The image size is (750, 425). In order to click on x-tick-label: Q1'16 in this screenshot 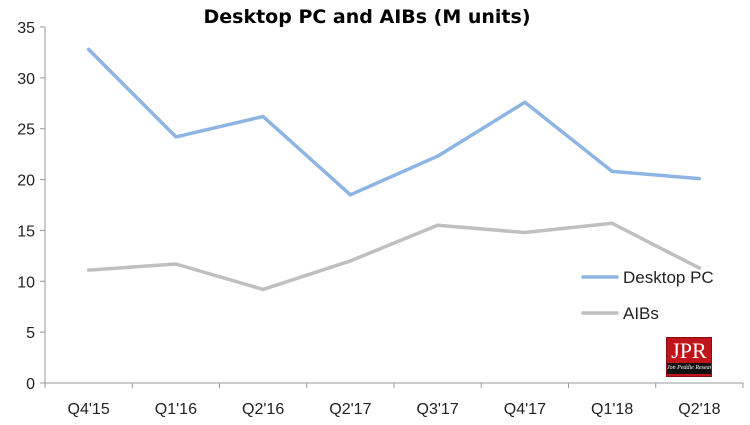, I will do `click(176, 409)`.